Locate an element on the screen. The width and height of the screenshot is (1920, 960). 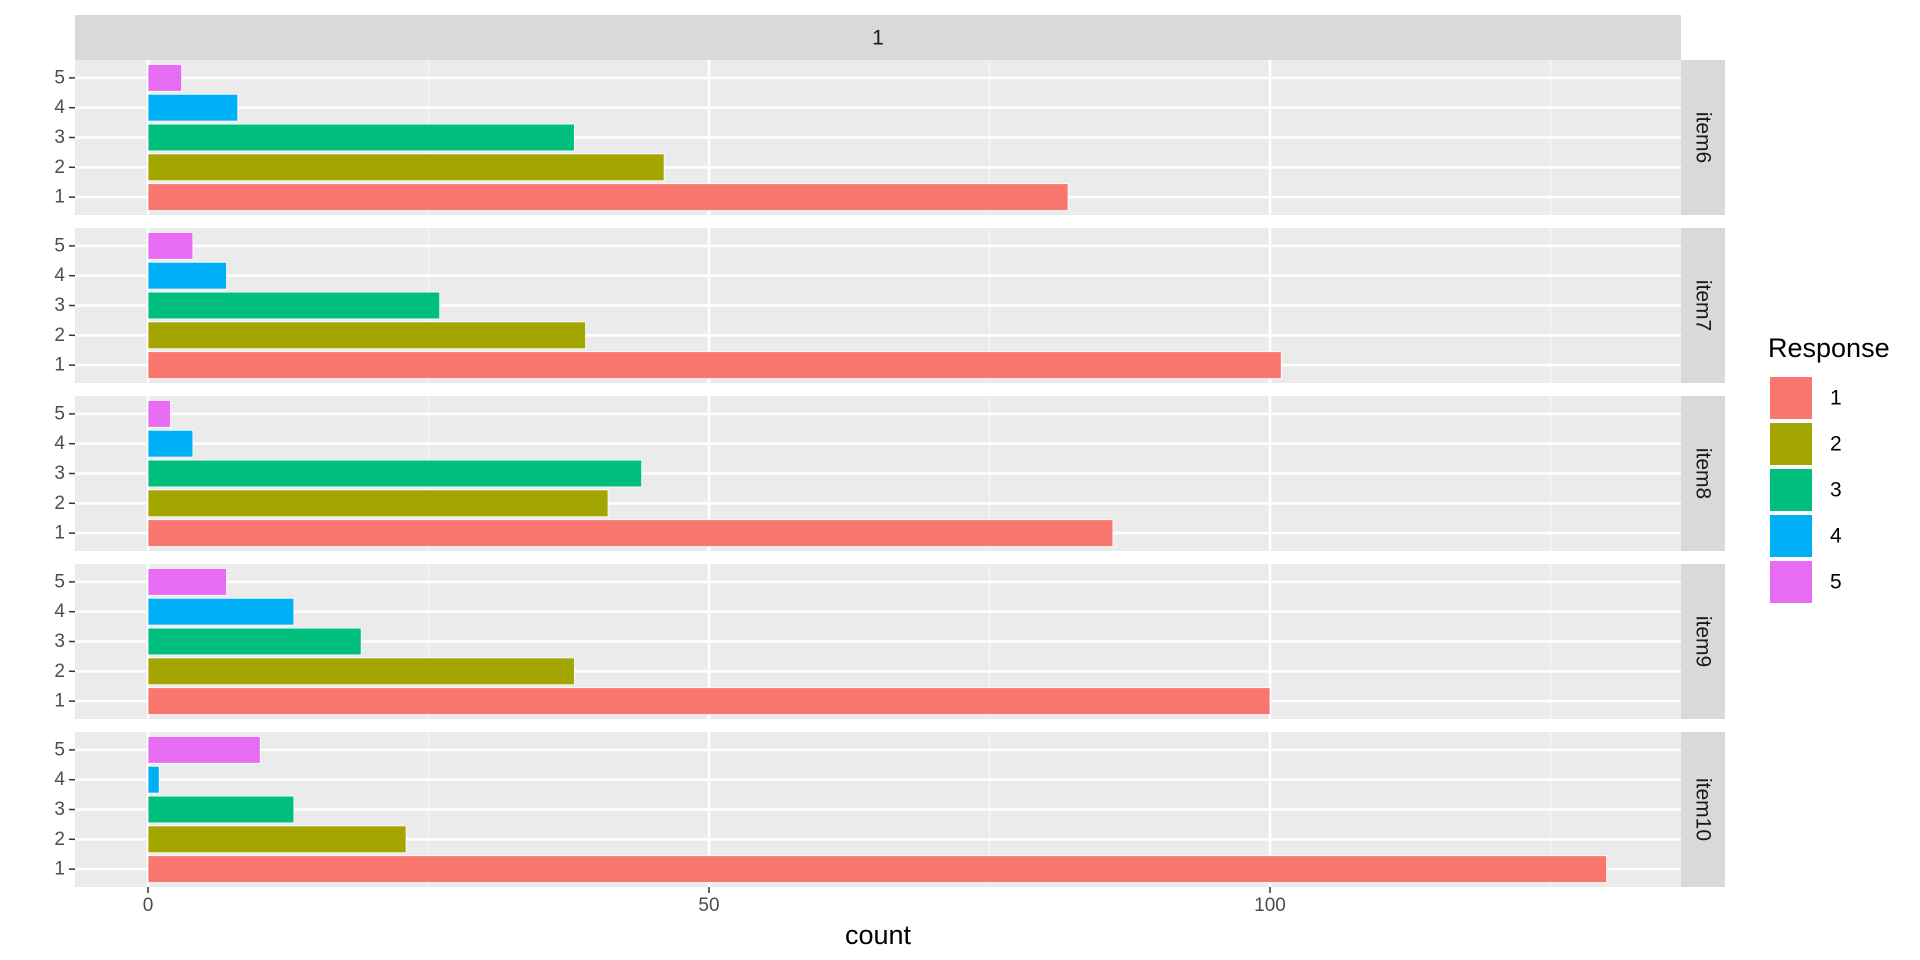
x-tick-label: 100 is located at coordinates (1270, 905).